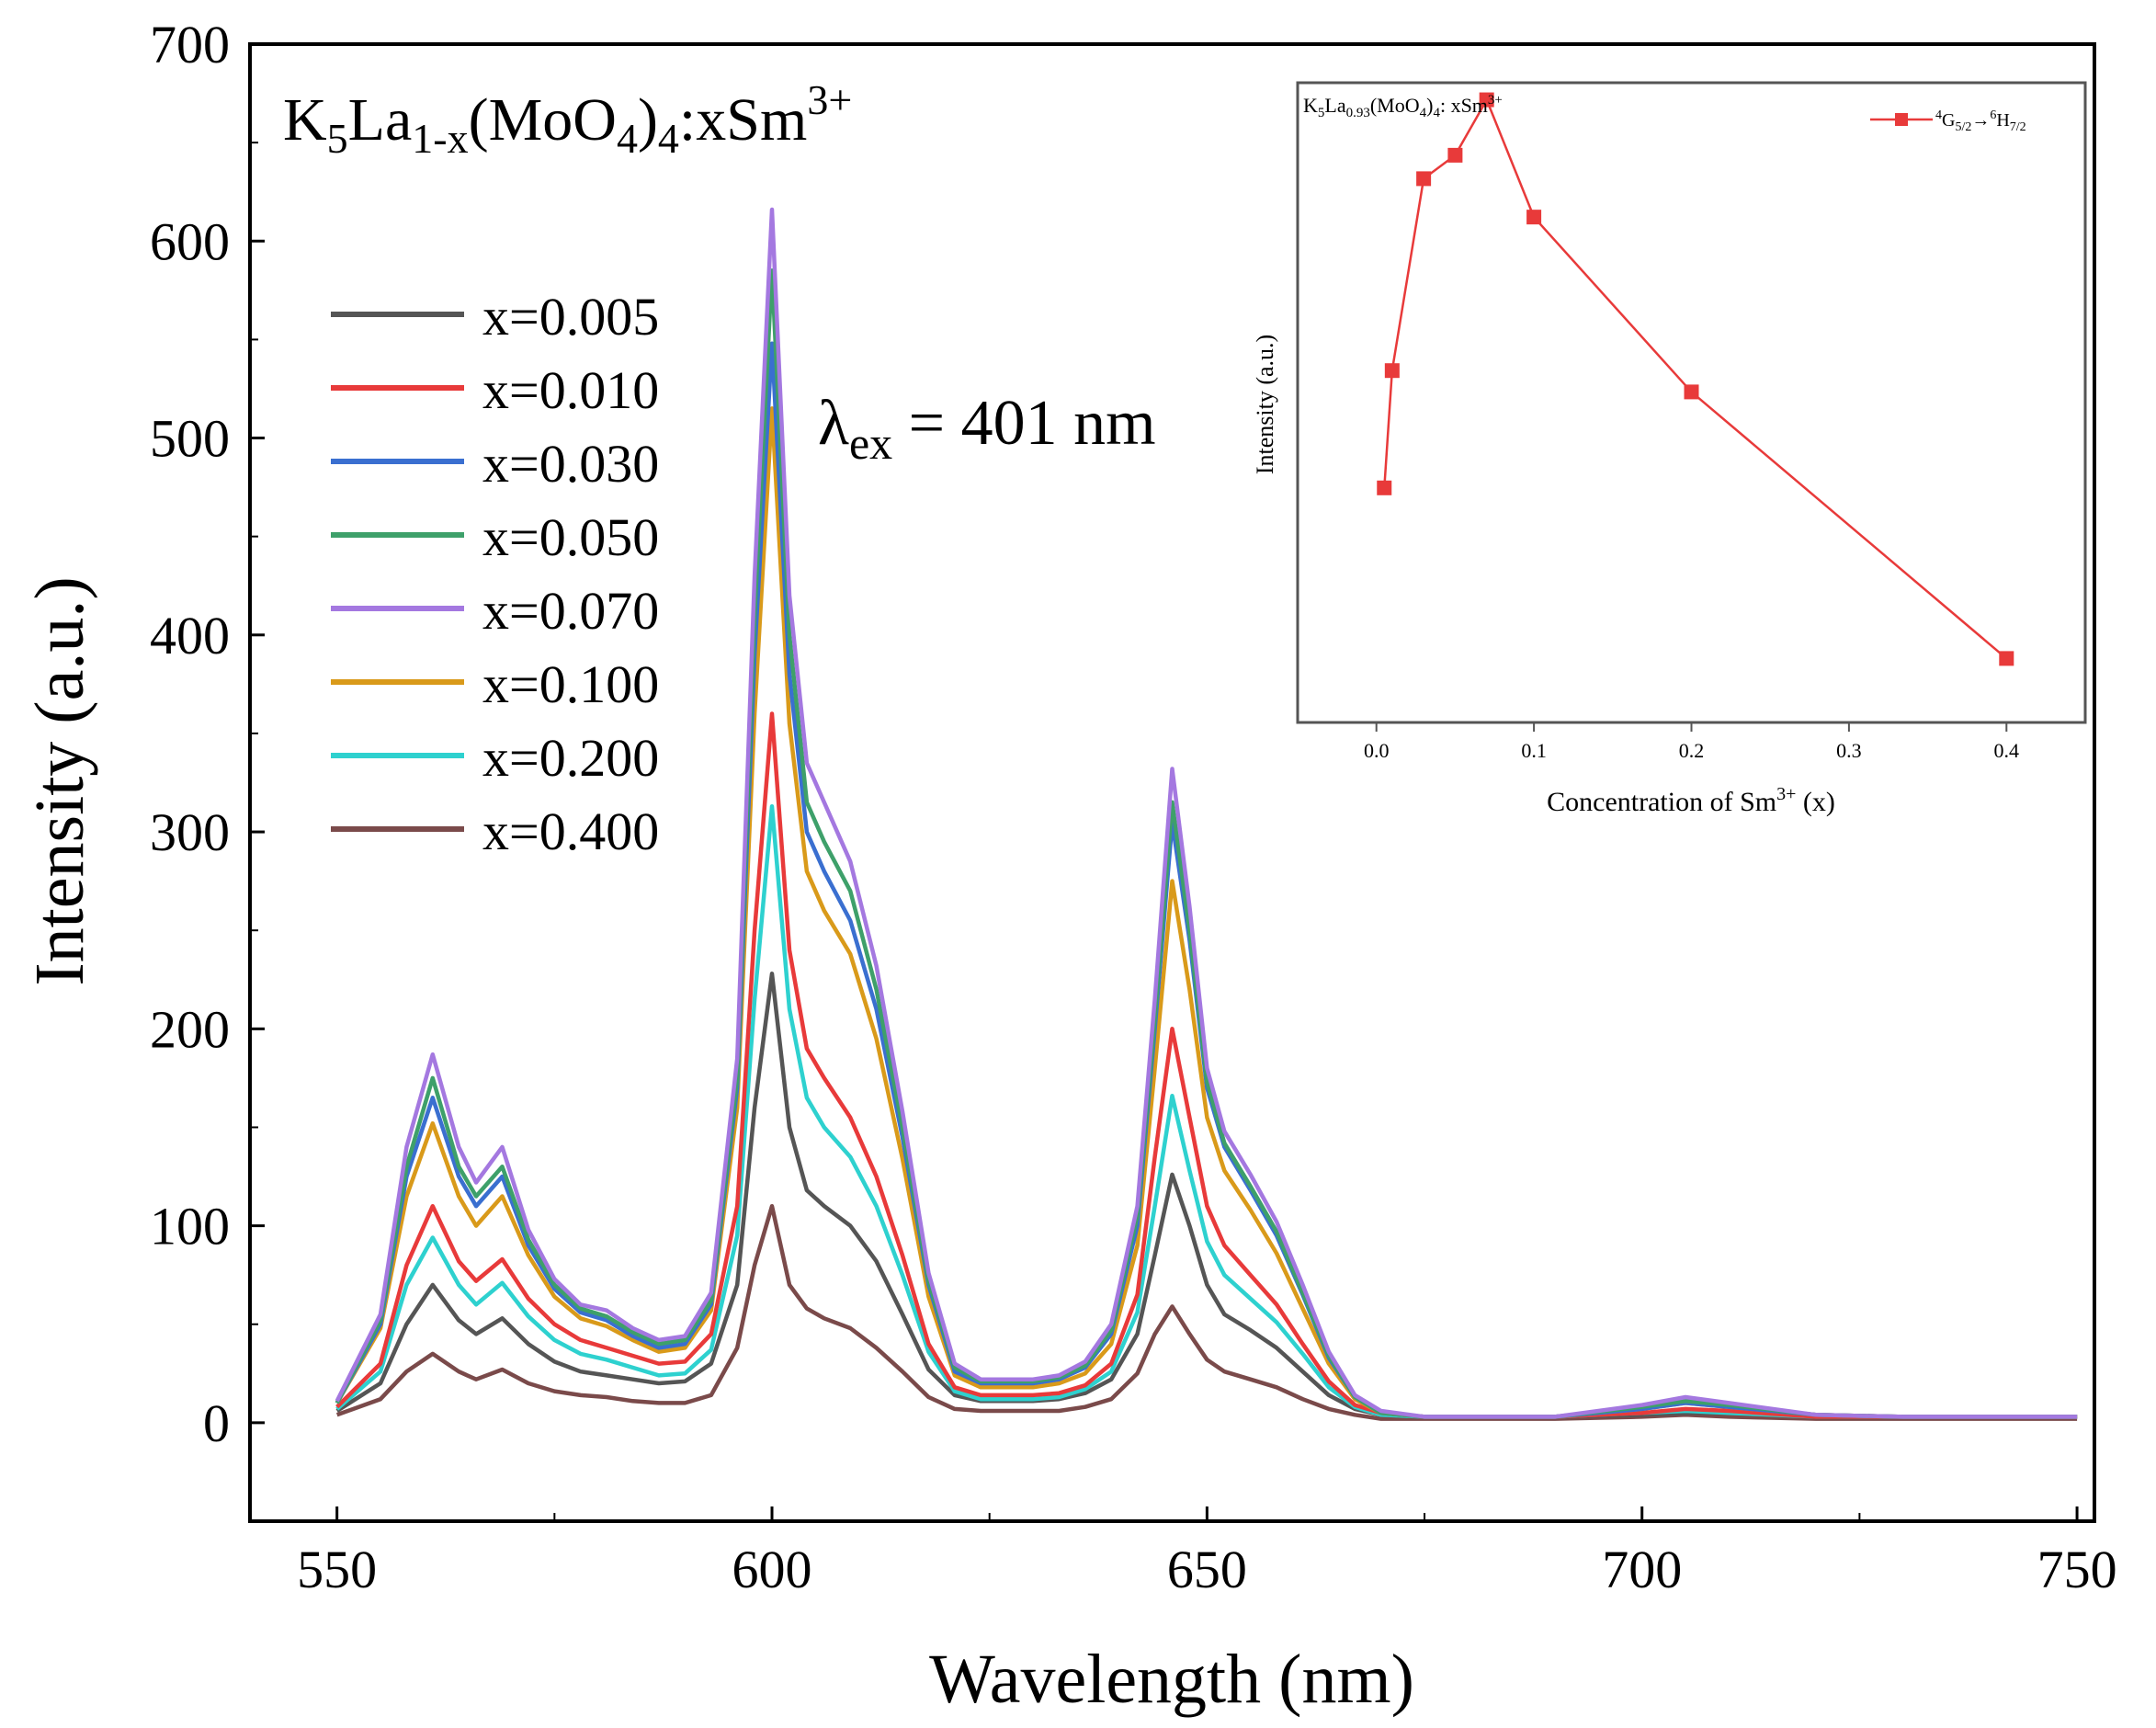 This screenshot has width=2156, height=1728. What do you see at coordinates (570, 537) in the screenshot?
I see `legend-label-x=0.050: x=0.050` at bounding box center [570, 537].